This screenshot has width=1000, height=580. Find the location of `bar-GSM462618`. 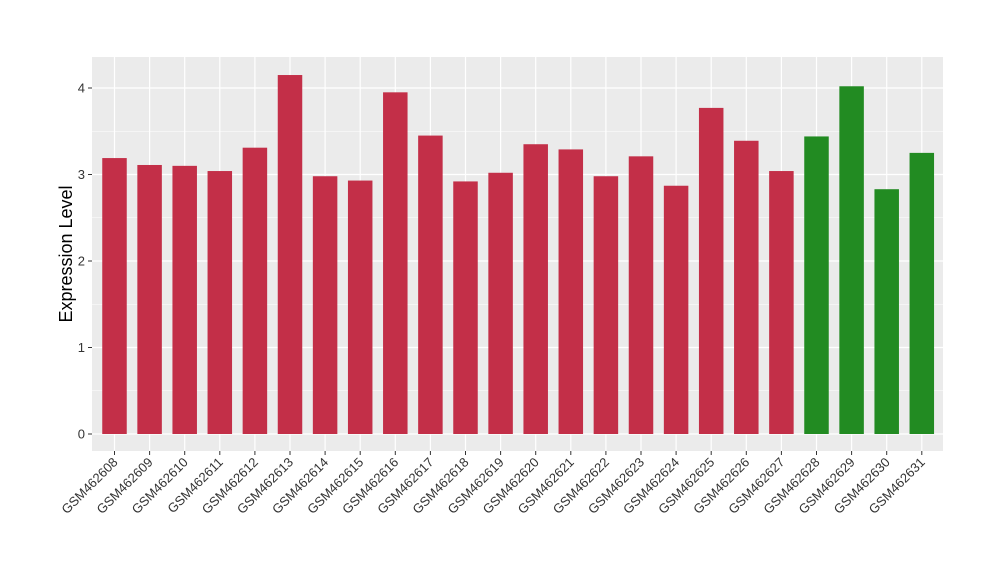

bar-GSM462618 is located at coordinates (465, 307).